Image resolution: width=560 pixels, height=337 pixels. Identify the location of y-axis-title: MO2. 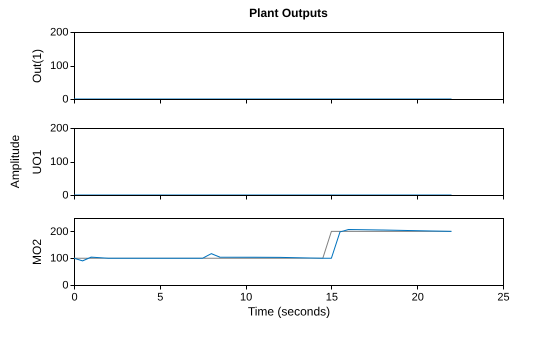
(37, 252).